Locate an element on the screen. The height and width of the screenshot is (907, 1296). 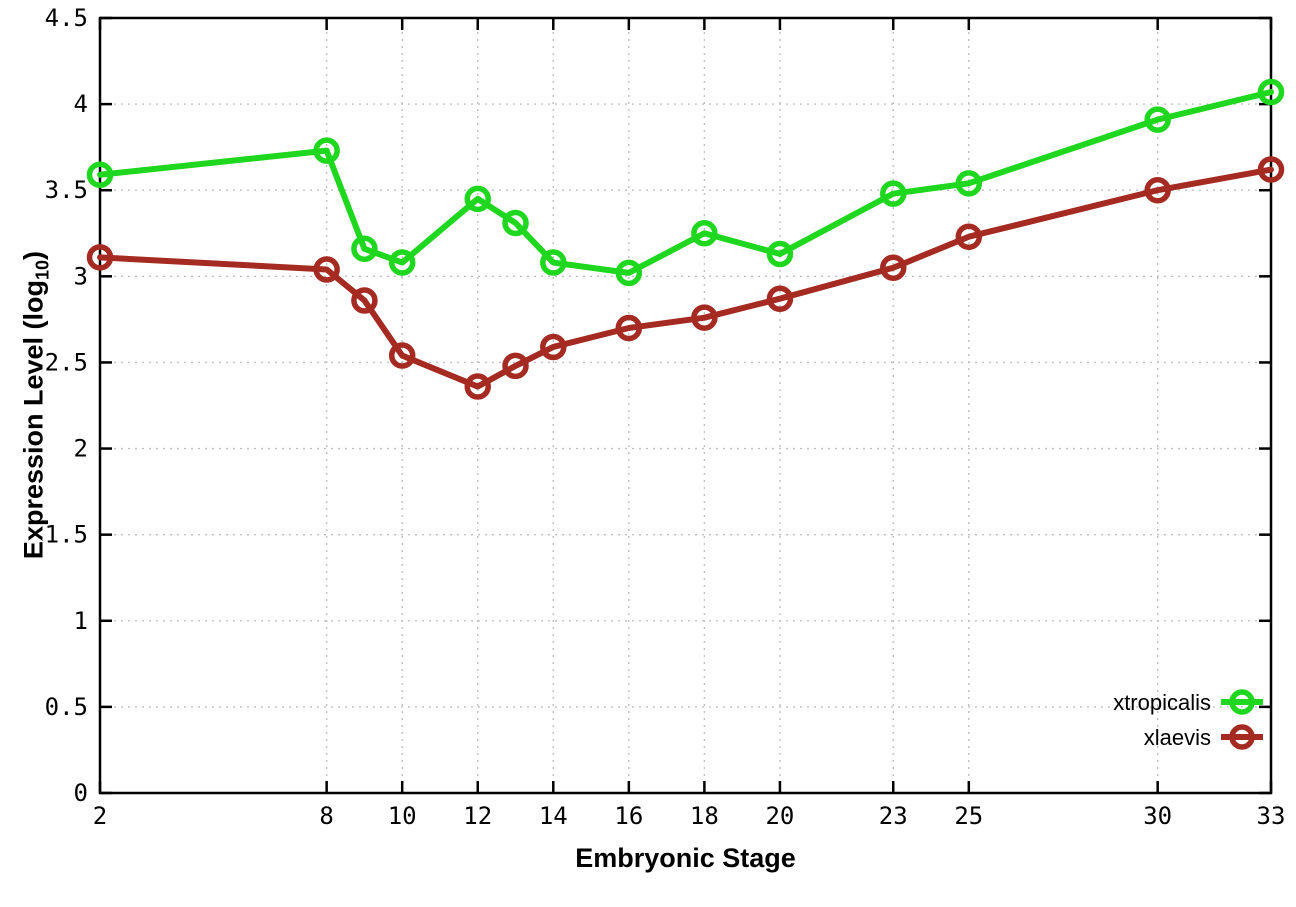
x-tick-label: 12 is located at coordinates (477, 816).